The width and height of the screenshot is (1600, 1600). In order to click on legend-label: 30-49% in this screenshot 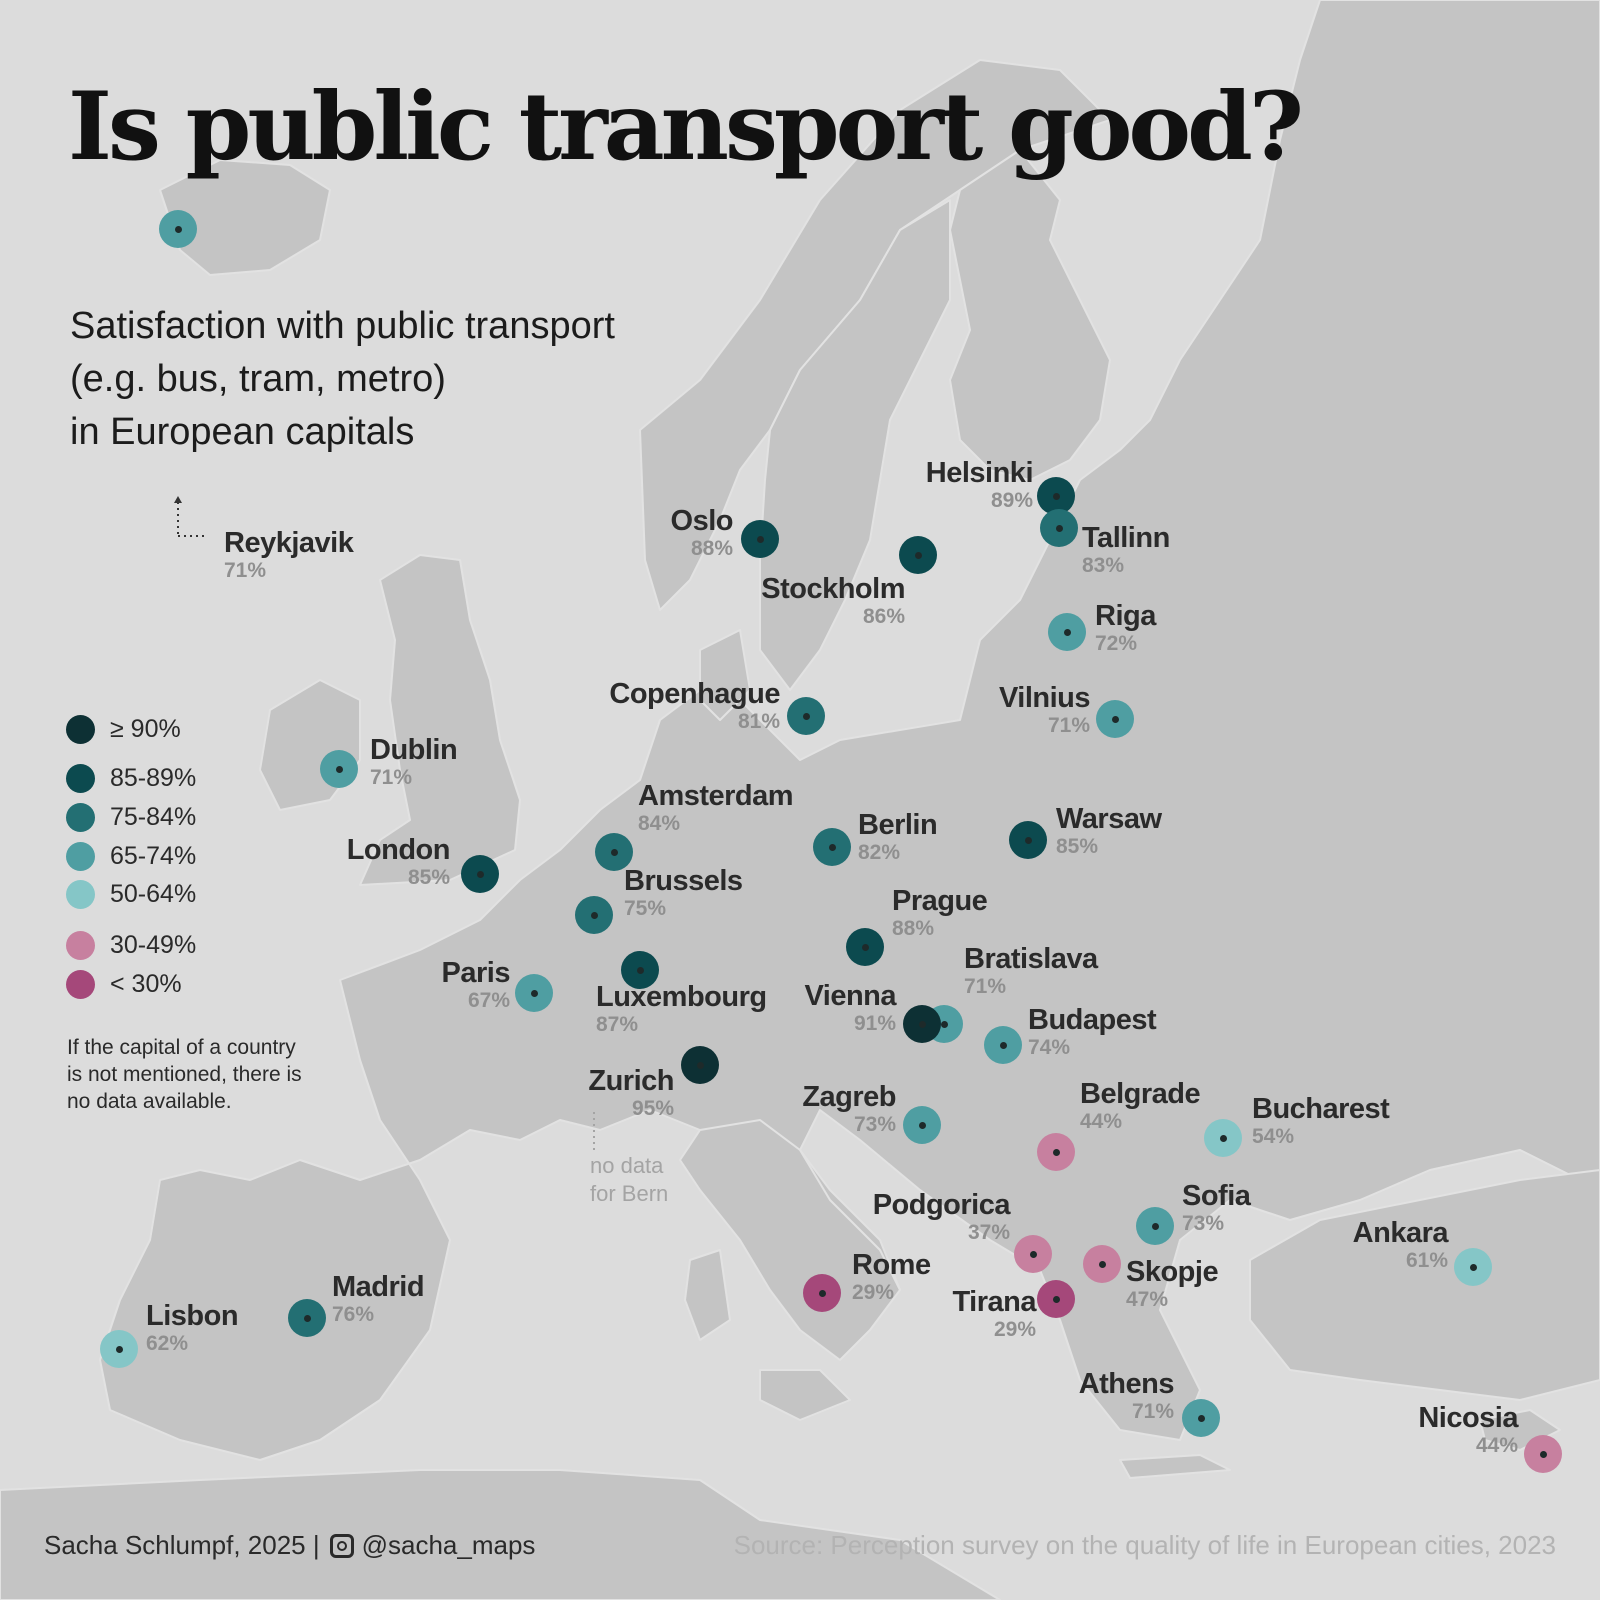, I will do `click(153, 944)`.